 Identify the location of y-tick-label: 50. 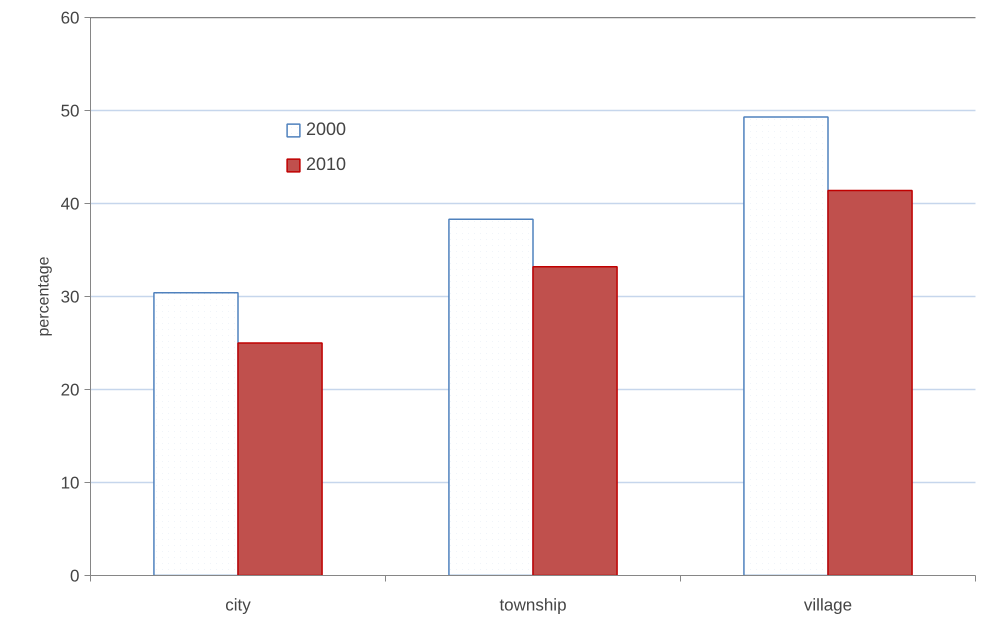
(70, 111).